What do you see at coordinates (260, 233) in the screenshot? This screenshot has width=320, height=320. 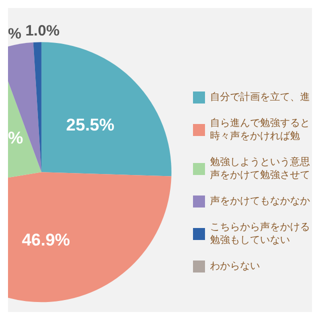 I see `legend-label: こちらから声をかける勉強もしていない` at bounding box center [260, 233].